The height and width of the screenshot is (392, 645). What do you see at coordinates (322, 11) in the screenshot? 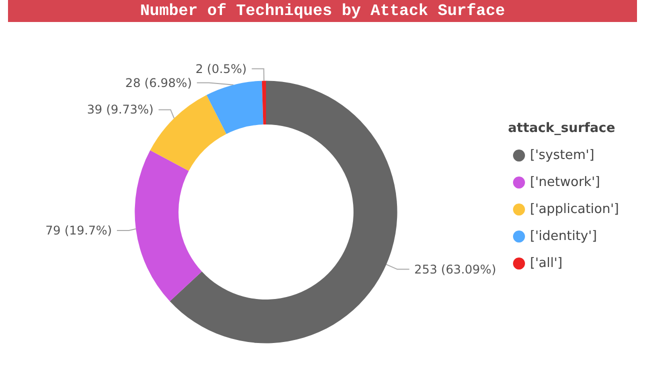
I see `chart-title: Number of Techniques by Attack Surface` at bounding box center [322, 11].